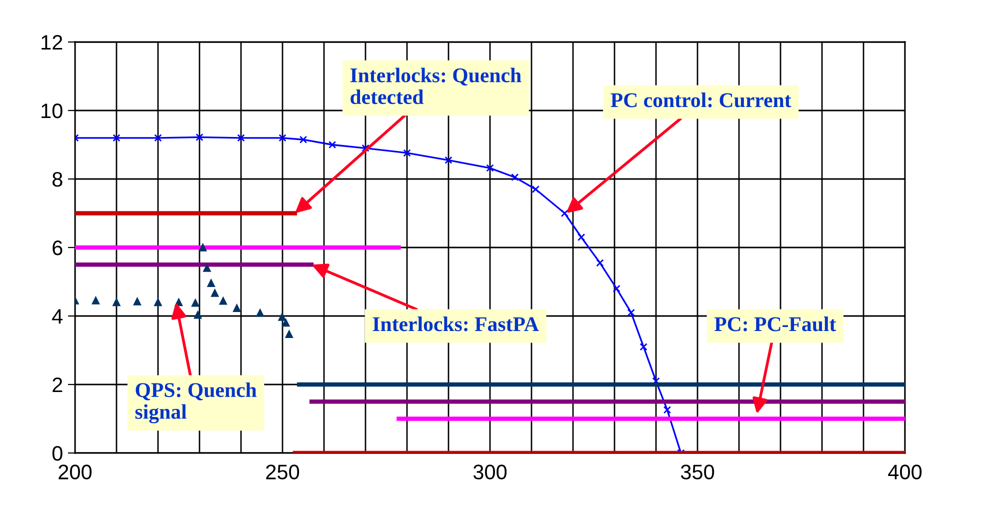  What do you see at coordinates (436, 86) in the screenshot?
I see `annotation: Interlocks: Quench detected` at bounding box center [436, 86].